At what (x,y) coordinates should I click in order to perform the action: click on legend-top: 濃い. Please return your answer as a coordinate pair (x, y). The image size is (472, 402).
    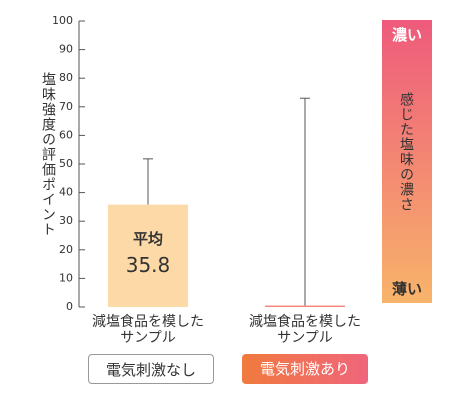
    Looking at the image, I should click on (406, 35).